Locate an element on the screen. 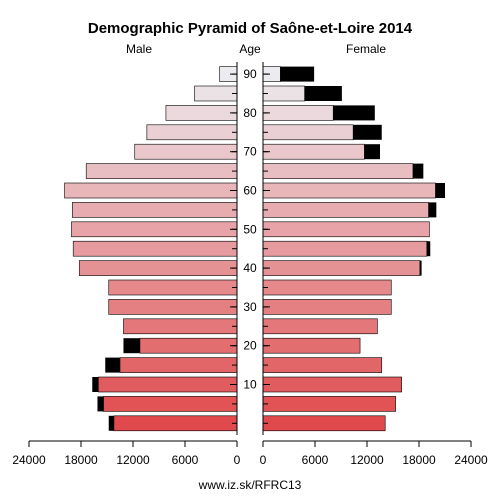 The height and width of the screenshot is (500, 500). female-x-tick-label: 6000 is located at coordinates (315, 460).